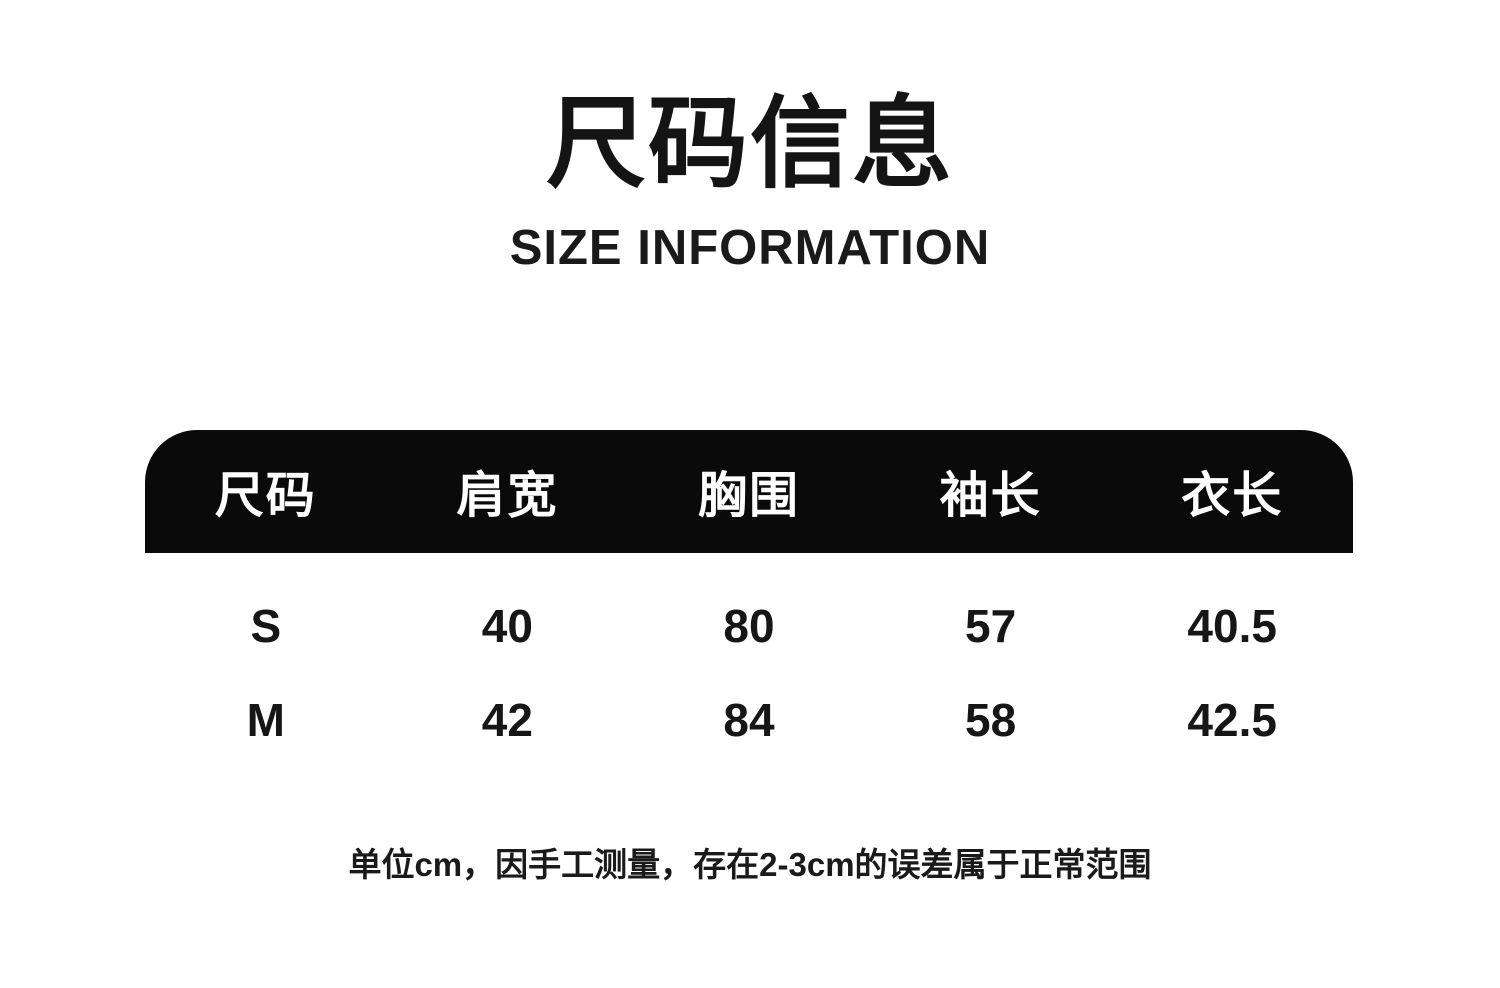  I want to click on cell-bust: 84, so click(749, 720).